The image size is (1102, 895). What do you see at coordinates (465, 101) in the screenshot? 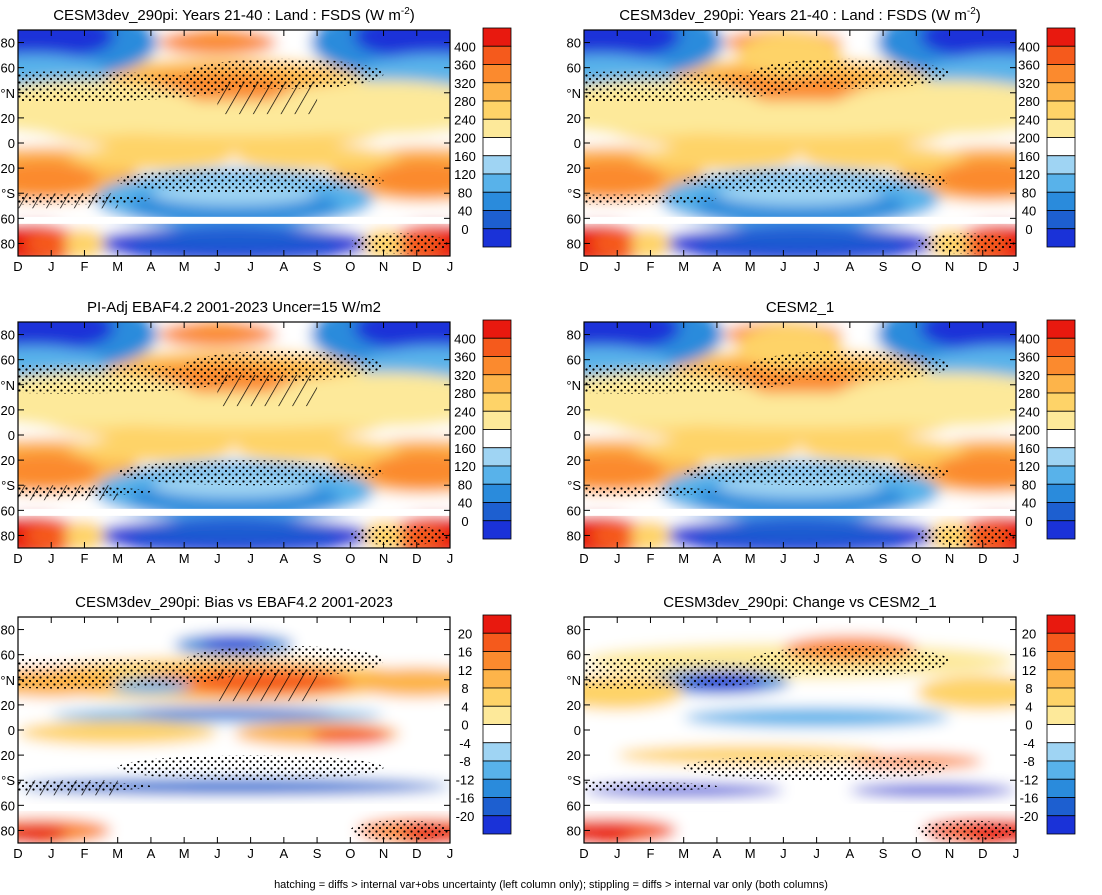
I see `colorbar-label: 280` at bounding box center [465, 101].